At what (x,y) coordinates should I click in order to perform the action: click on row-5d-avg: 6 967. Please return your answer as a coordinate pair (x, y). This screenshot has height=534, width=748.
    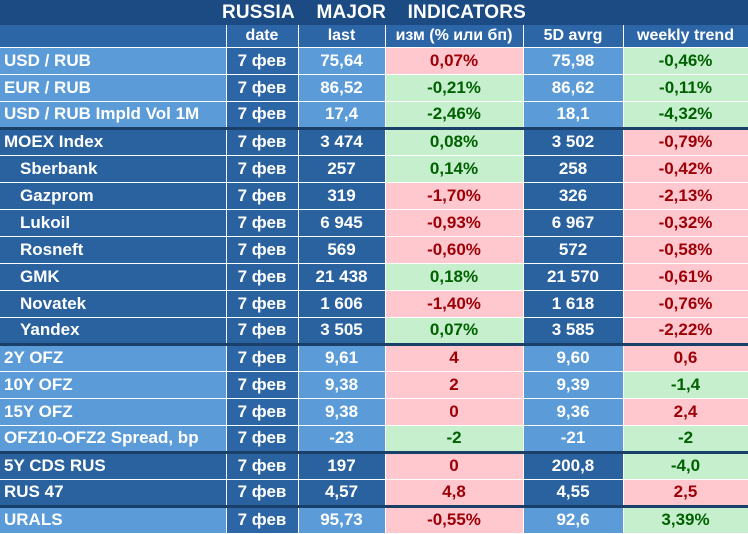
    Looking at the image, I should click on (573, 223).